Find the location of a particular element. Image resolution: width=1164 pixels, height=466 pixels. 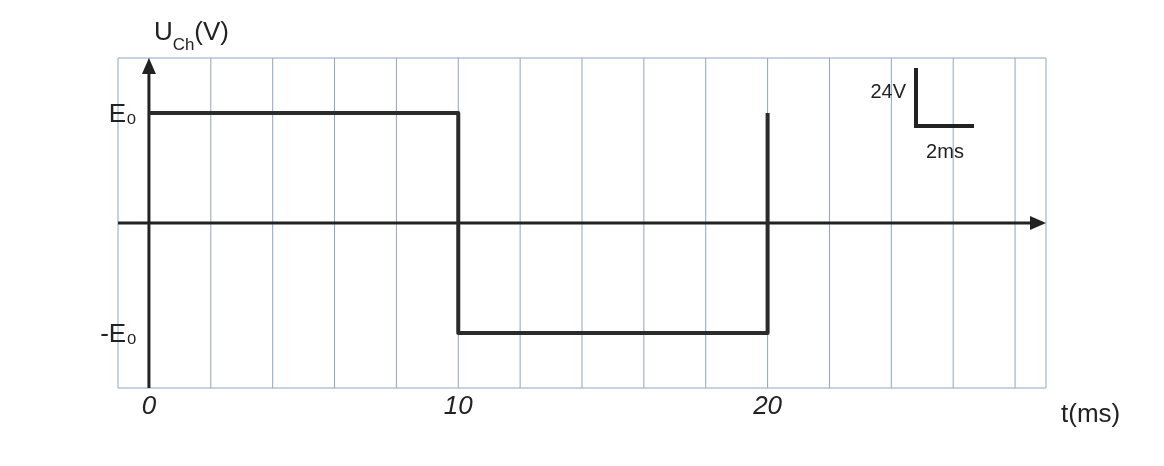

annotation: E₀ is located at coordinates (122, 113).